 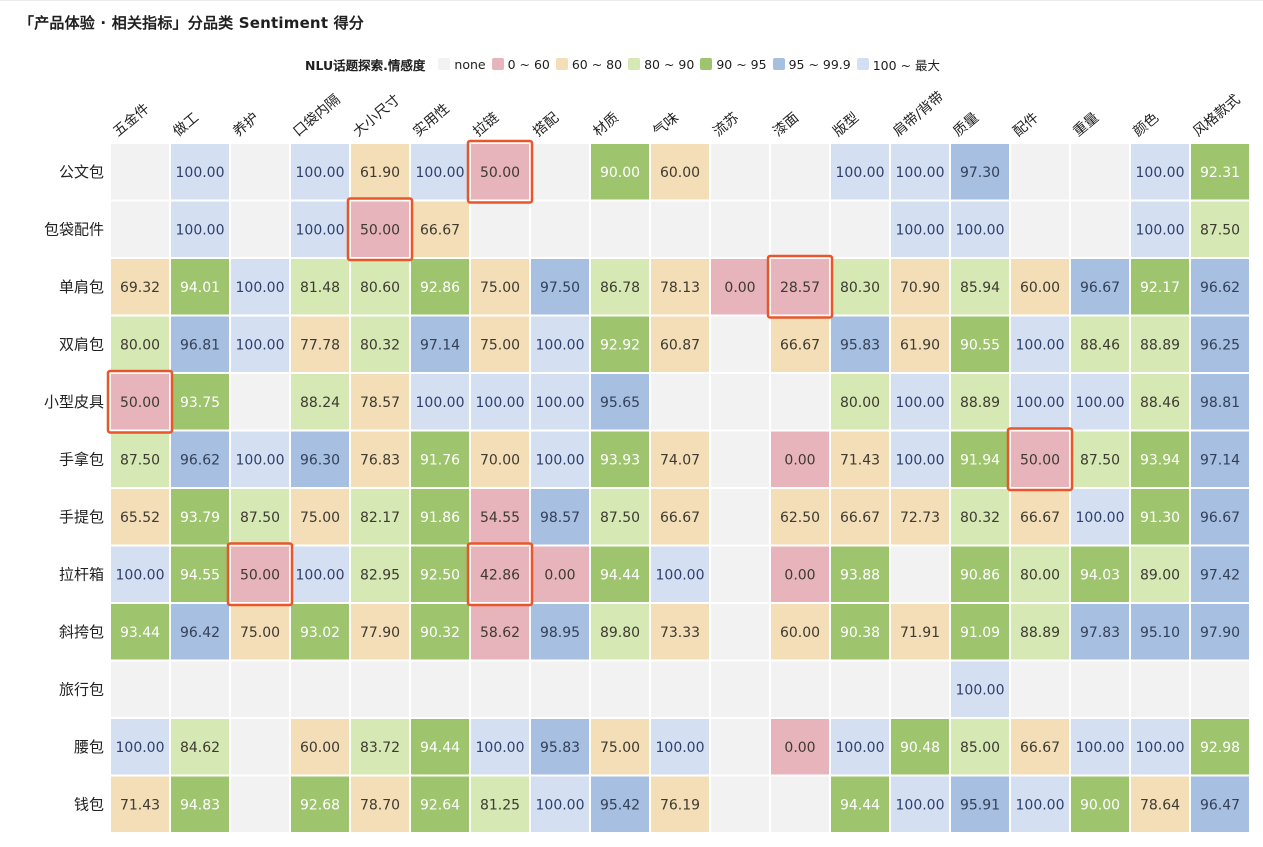 I want to click on legend-item-none: none, so click(x=462, y=64).